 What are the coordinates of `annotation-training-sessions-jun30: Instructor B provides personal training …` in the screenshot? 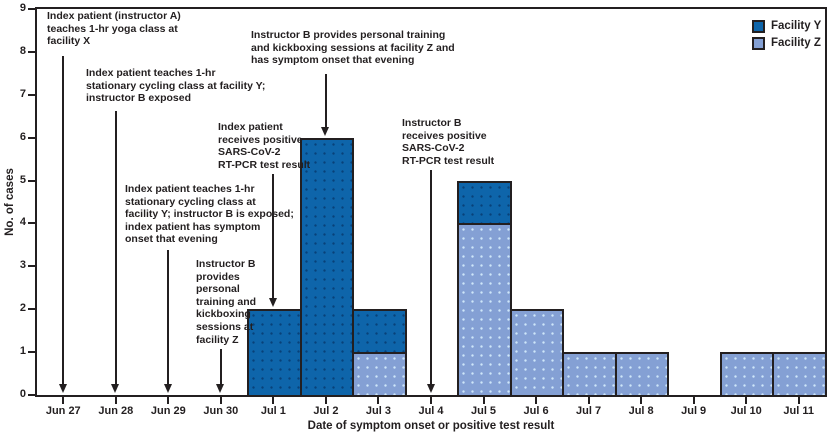 It's located at (226, 302).